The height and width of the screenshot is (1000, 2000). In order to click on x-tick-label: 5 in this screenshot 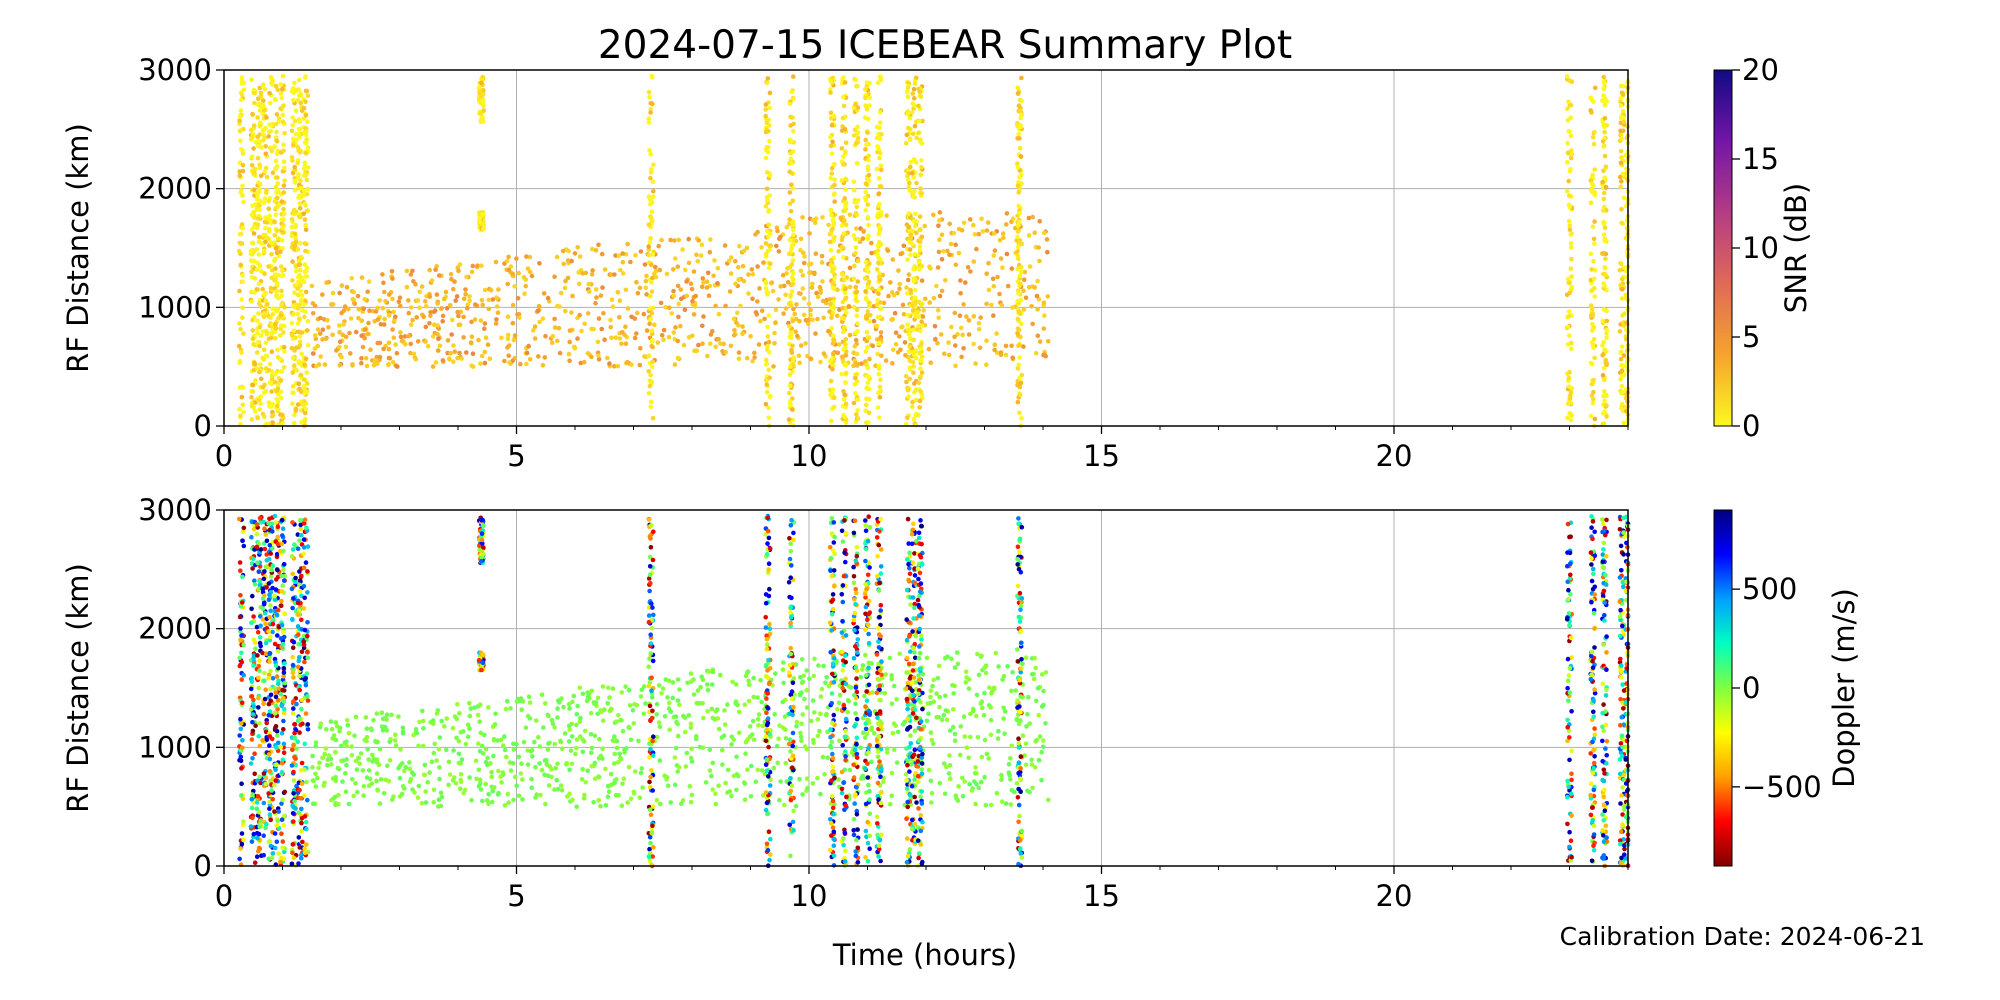, I will do `click(516, 456)`.